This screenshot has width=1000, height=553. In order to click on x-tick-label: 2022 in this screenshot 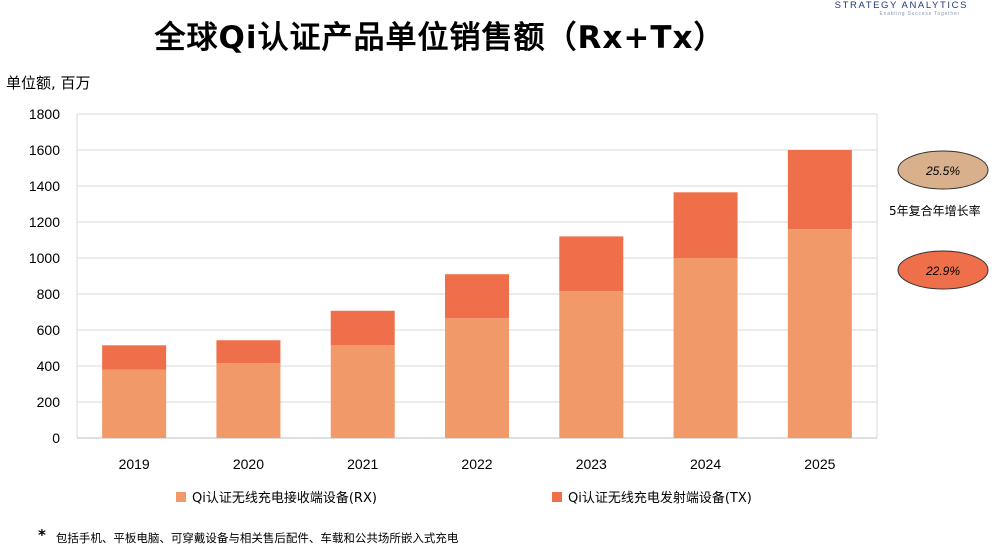, I will do `click(476, 464)`.